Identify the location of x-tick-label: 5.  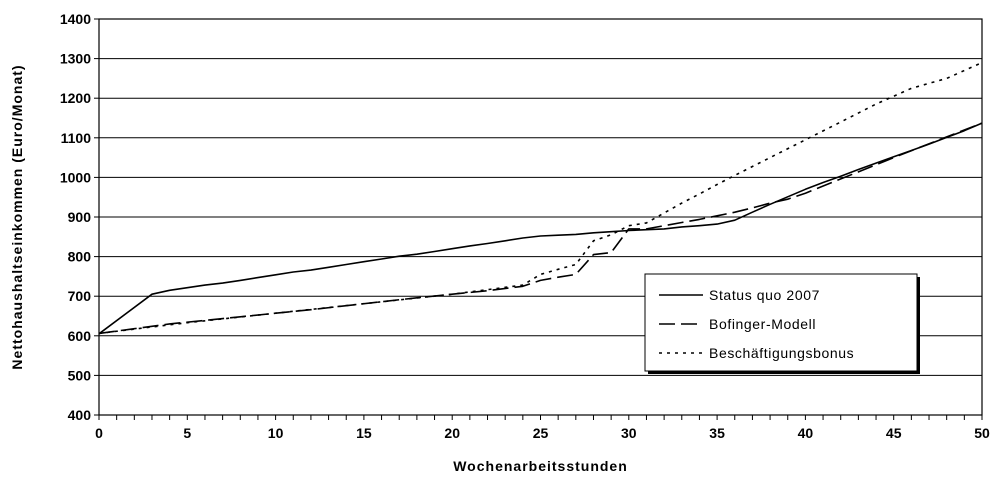
(187, 433).